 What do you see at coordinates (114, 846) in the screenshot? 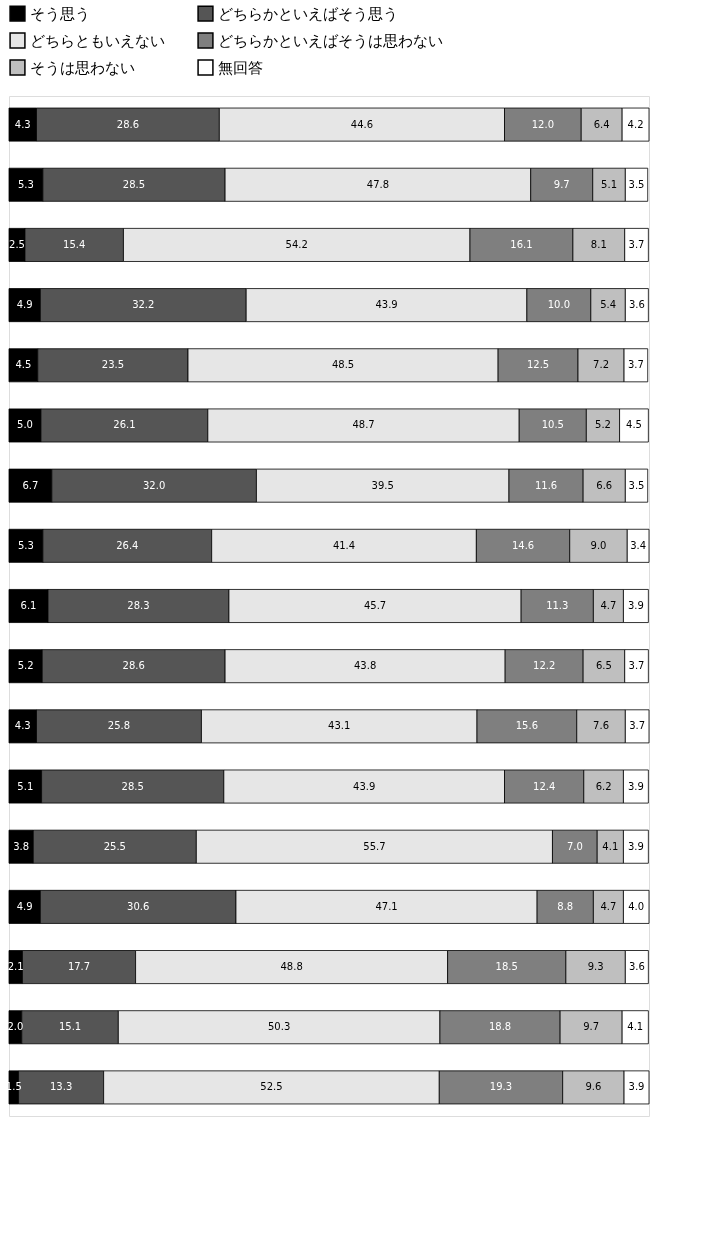
I see `data-label: 25.5` at bounding box center [114, 846].